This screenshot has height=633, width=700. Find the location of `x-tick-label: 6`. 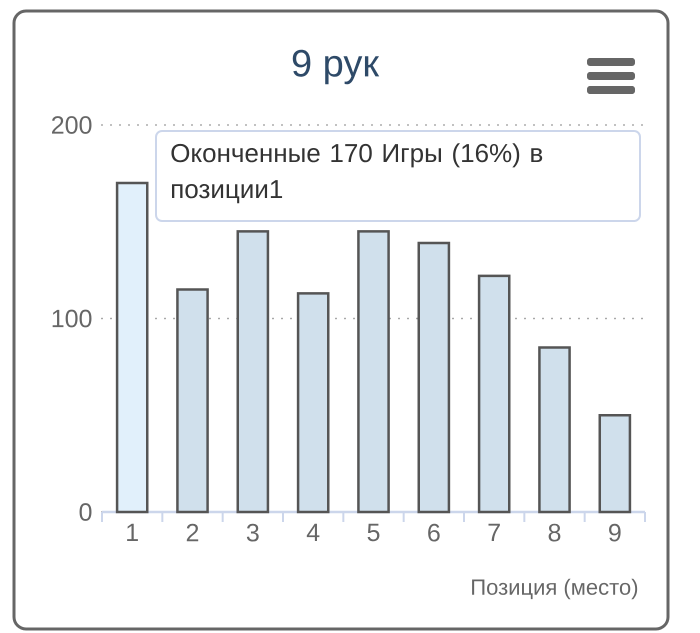

x-tick-label: 6 is located at coordinates (434, 533).